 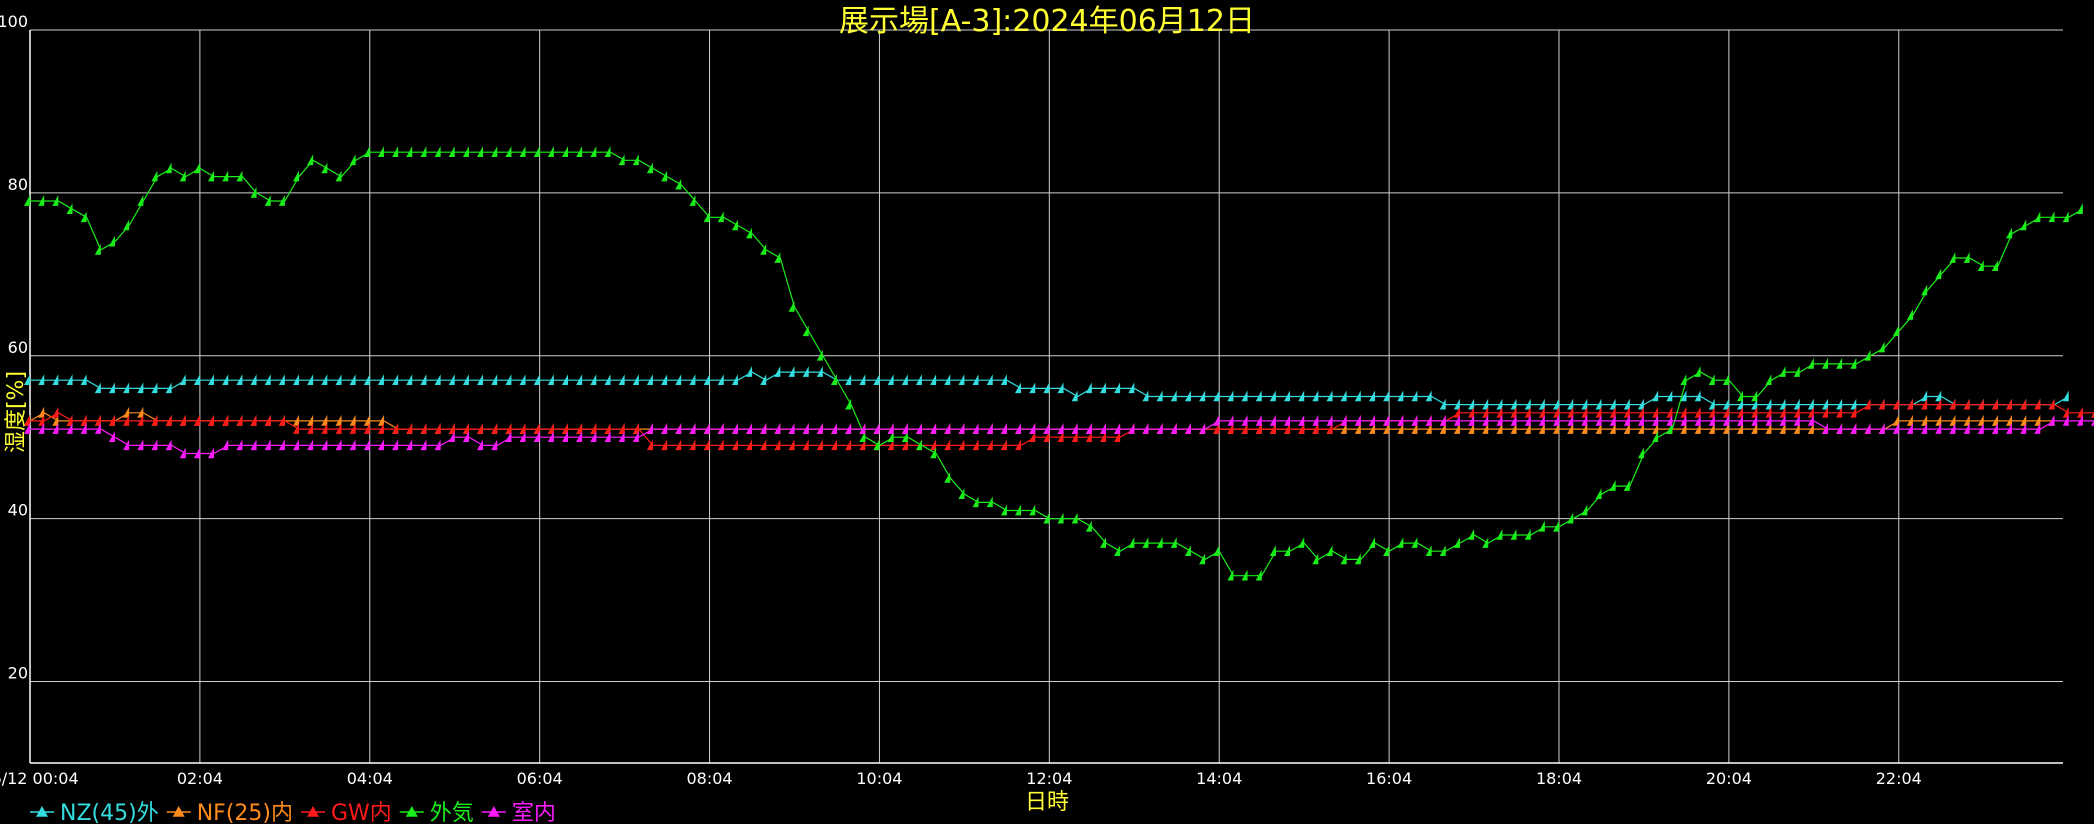 I want to click on x-tick-label: 16:04, so click(x=1389, y=778).